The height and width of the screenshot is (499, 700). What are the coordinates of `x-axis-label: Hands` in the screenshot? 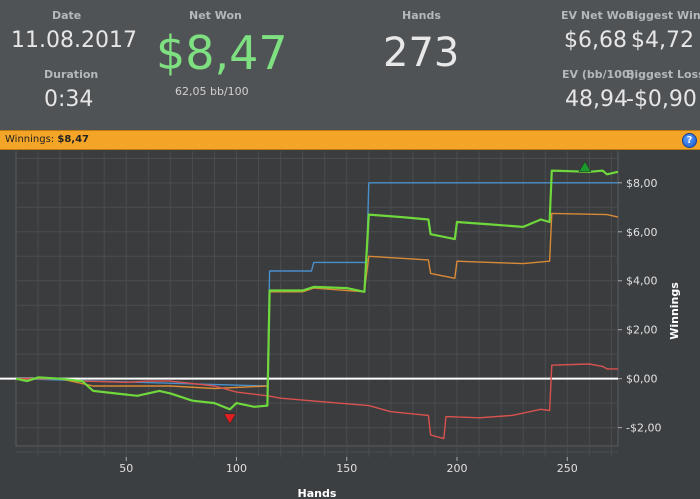 It's located at (317, 493).